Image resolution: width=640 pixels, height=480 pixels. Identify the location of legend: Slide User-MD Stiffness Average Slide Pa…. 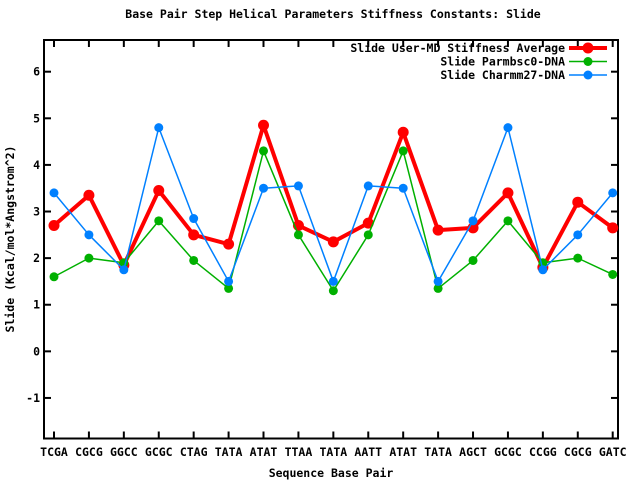
(478, 61).